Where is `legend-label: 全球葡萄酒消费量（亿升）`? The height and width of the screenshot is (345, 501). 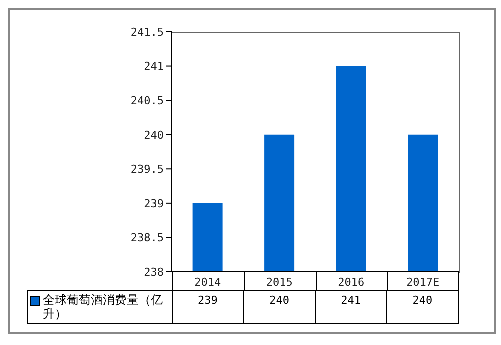 legend-label: 全球葡萄酒消费量（亿升） is located at coordinates (103, 307).